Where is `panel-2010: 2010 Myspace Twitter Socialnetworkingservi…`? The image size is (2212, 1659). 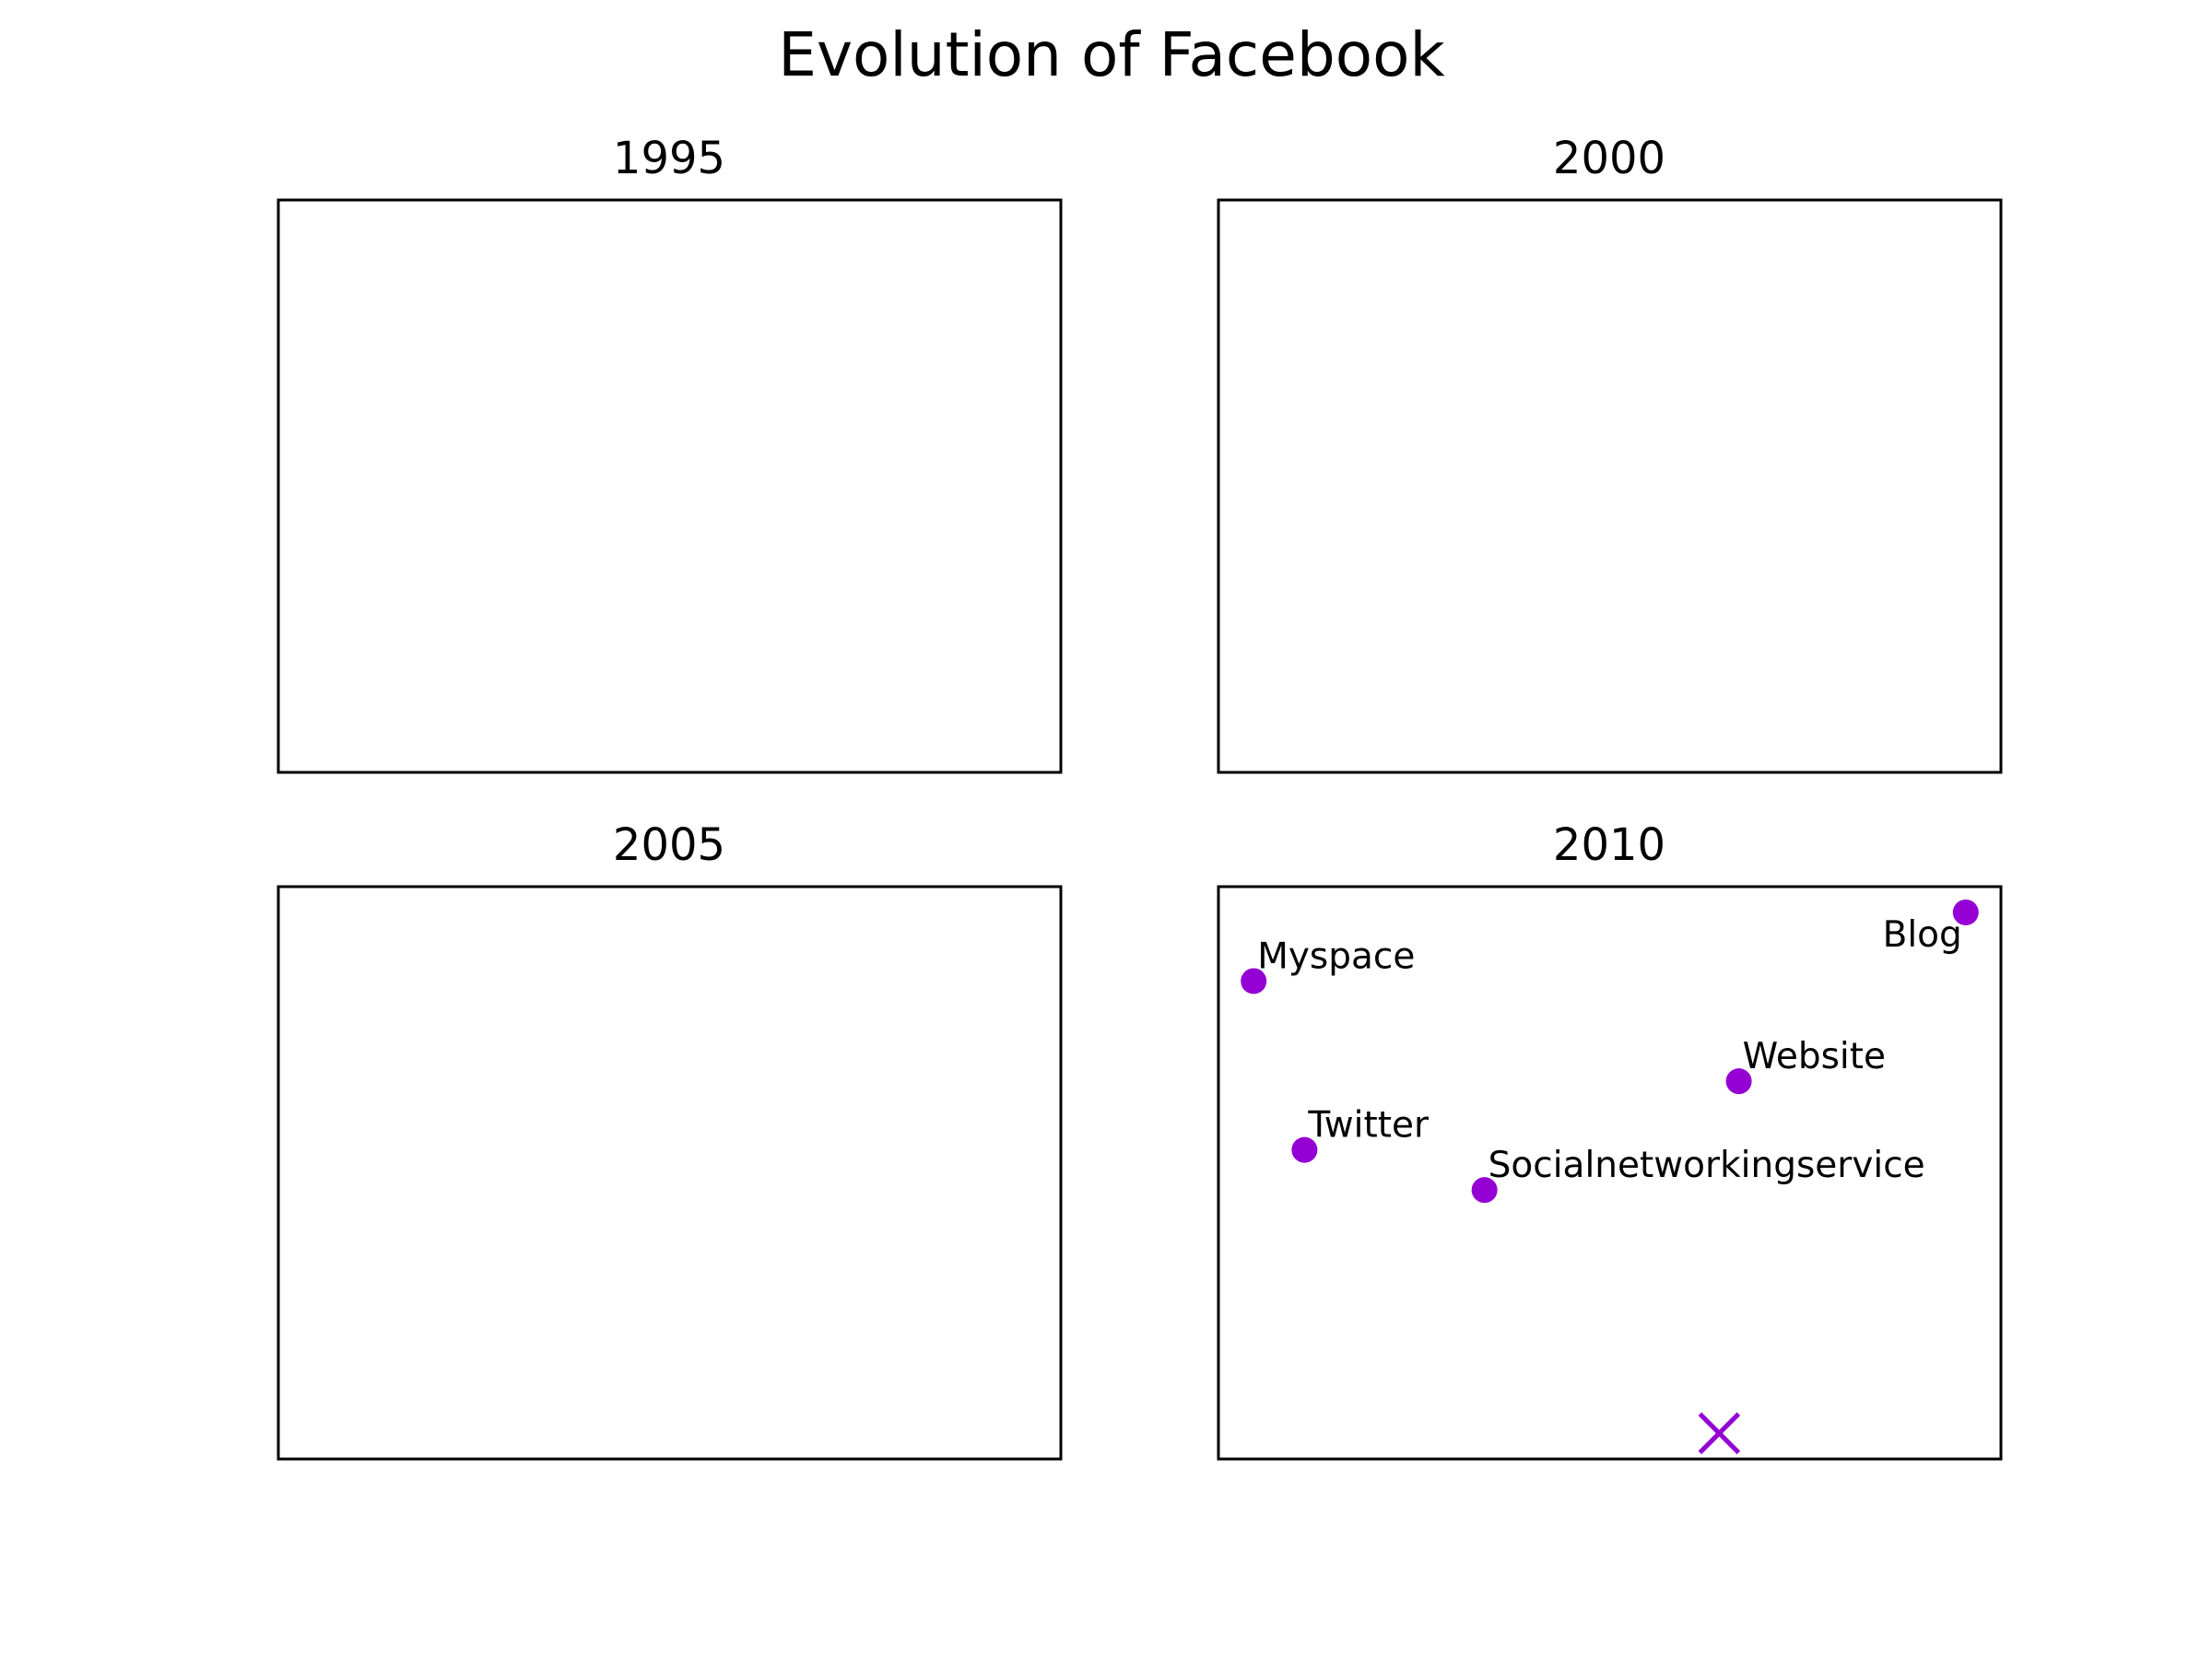
panel-2010: 2010 Myspace Twitter Socialnetworkingservi… is located at coordinates (1610, 1140).